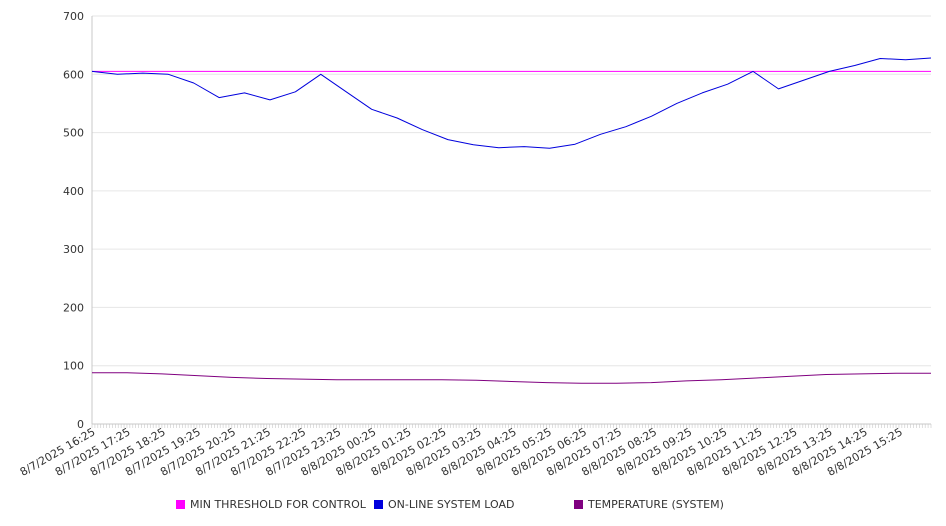 The width and height of the screenshot is (946, 526). Describe the element at coordinates (451, 504) in the screenshot. I see `legend-label-system-load: ON-LINE SYSTEM LOAD` at that location.